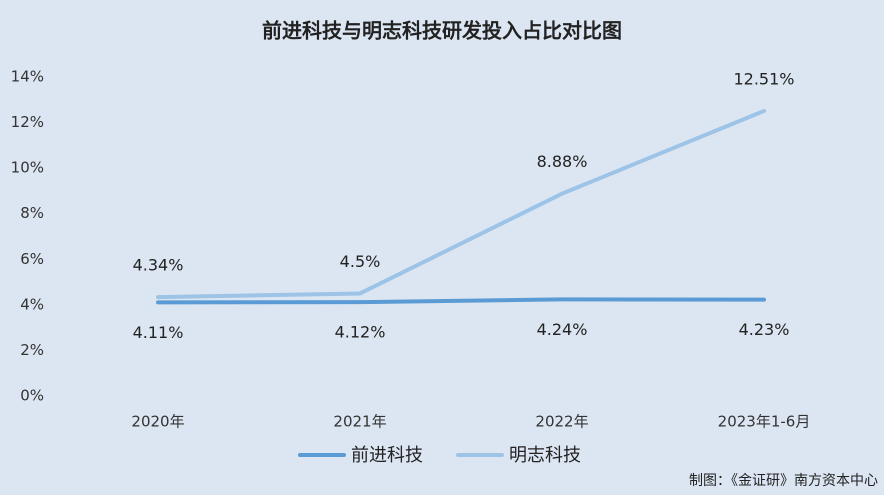 The height and width of the screenshot is (495, 884). What do you see at coordinates (461, 301) in the screenshot?
I see `series-line` at bounding box center [461, 301].